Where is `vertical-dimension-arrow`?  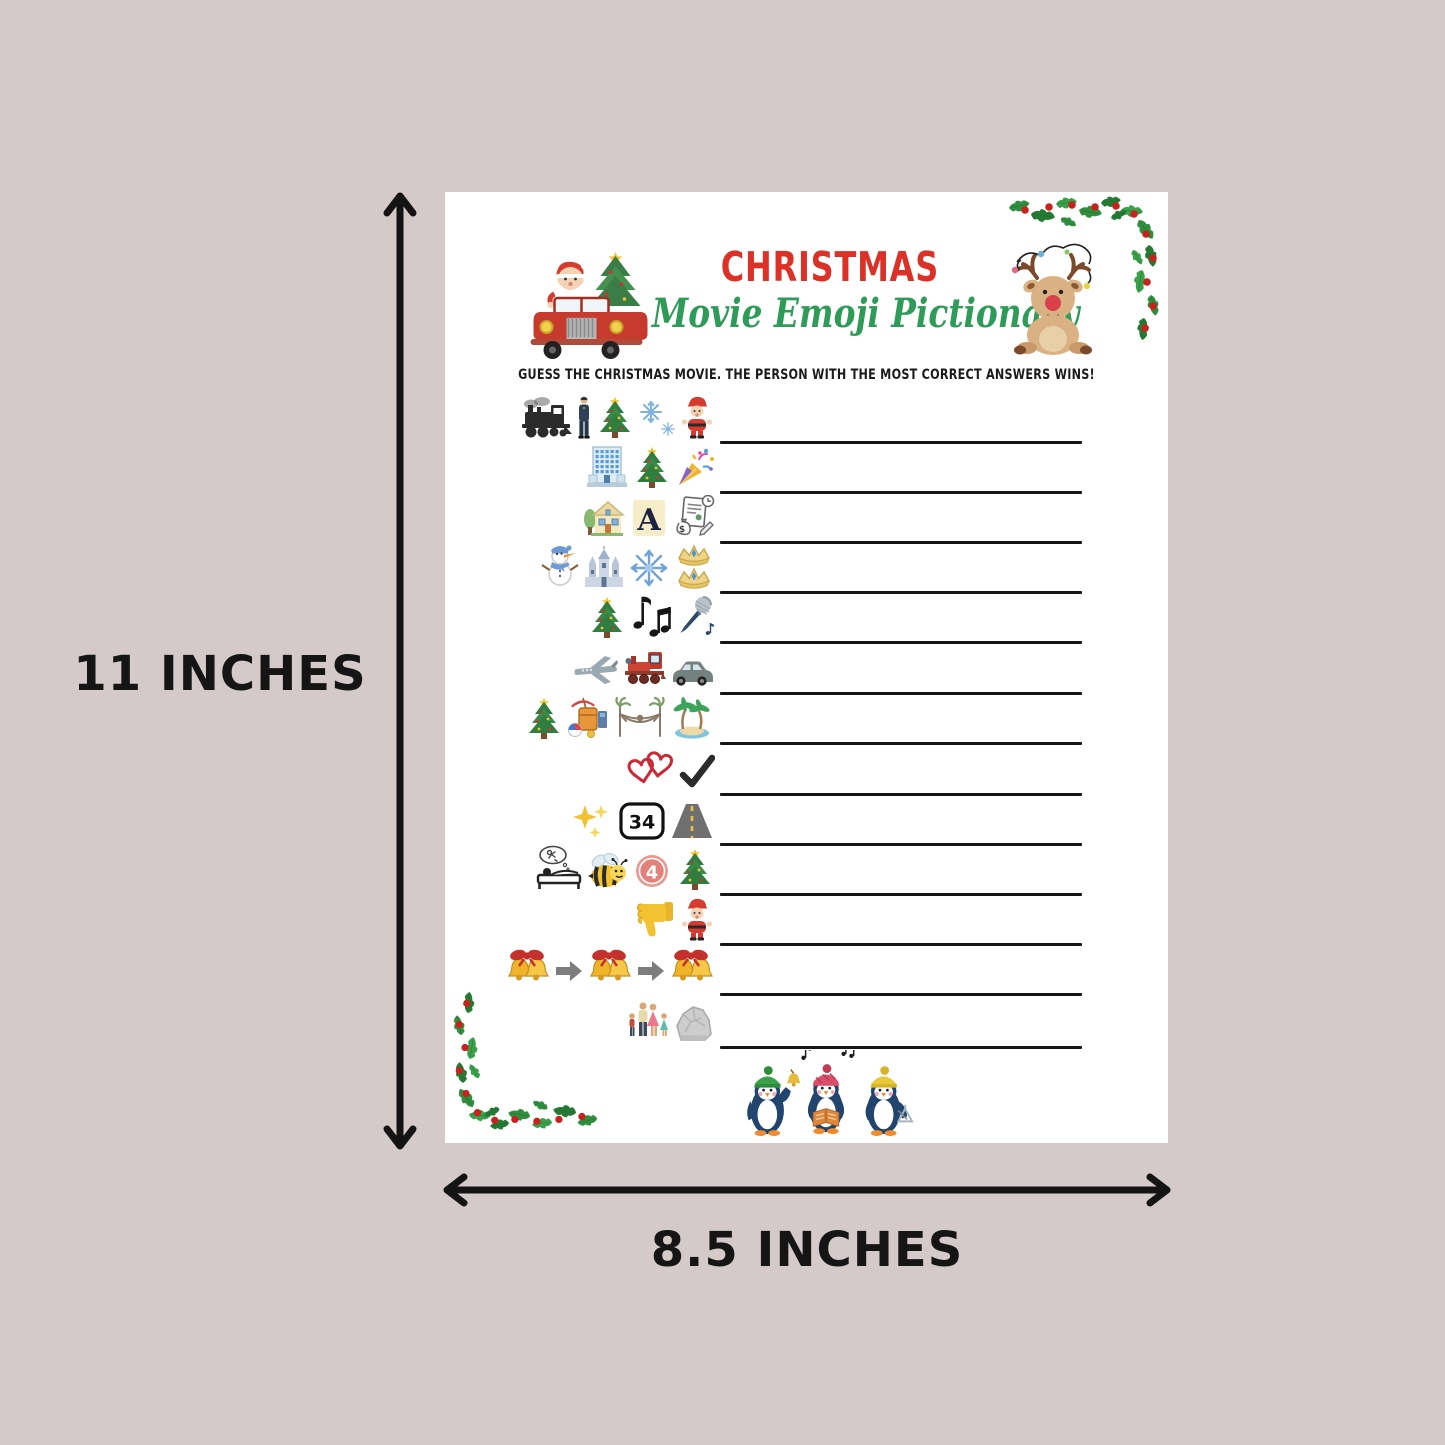 vertical-dimension-arrow is located at coordinates (400, 671).